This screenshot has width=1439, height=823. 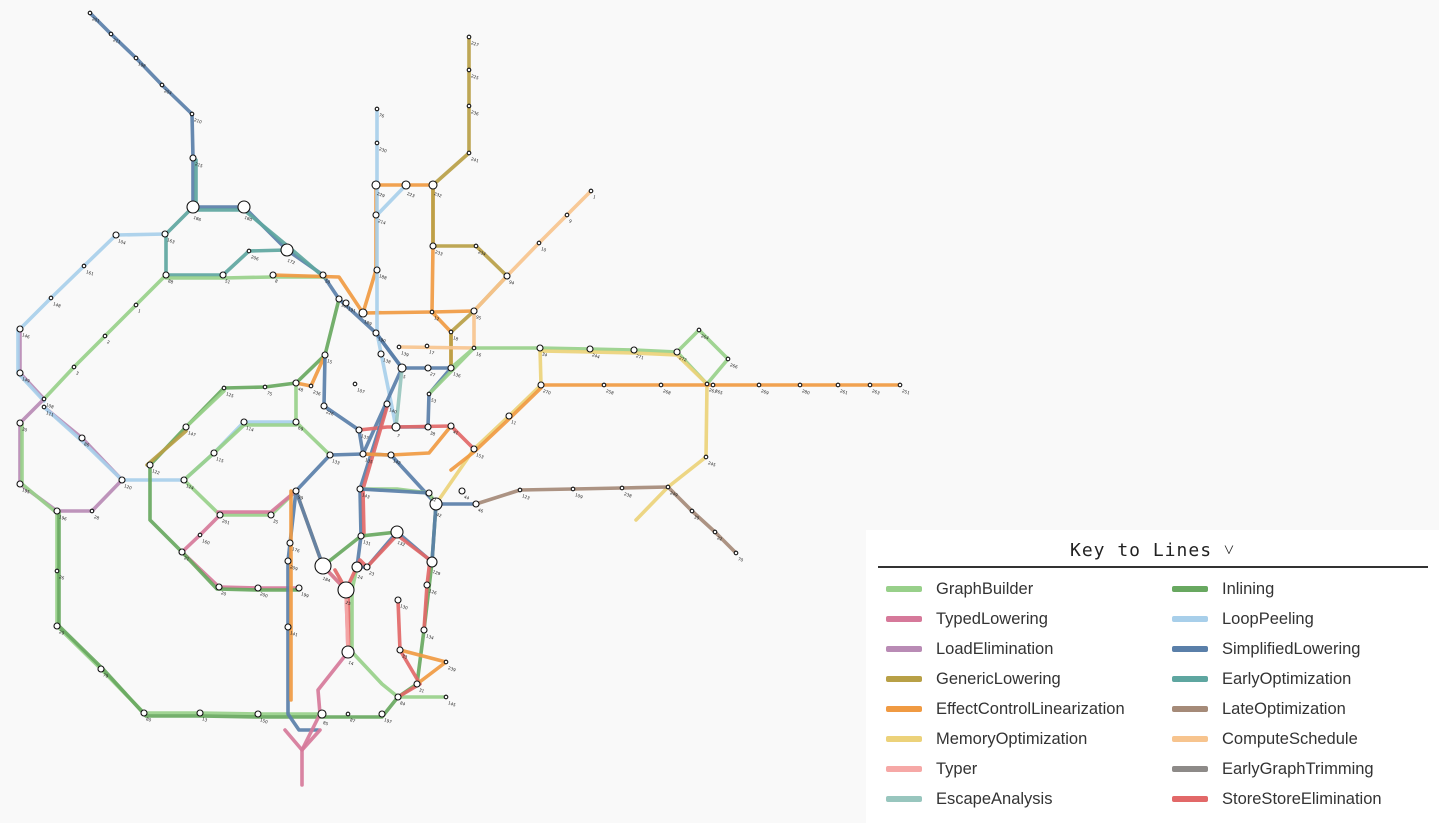 What do you see at coordinates (1261, 679) in the screenshot?
I see `legend-item: EarlyOptimization` at bounding box center [1261, 679].